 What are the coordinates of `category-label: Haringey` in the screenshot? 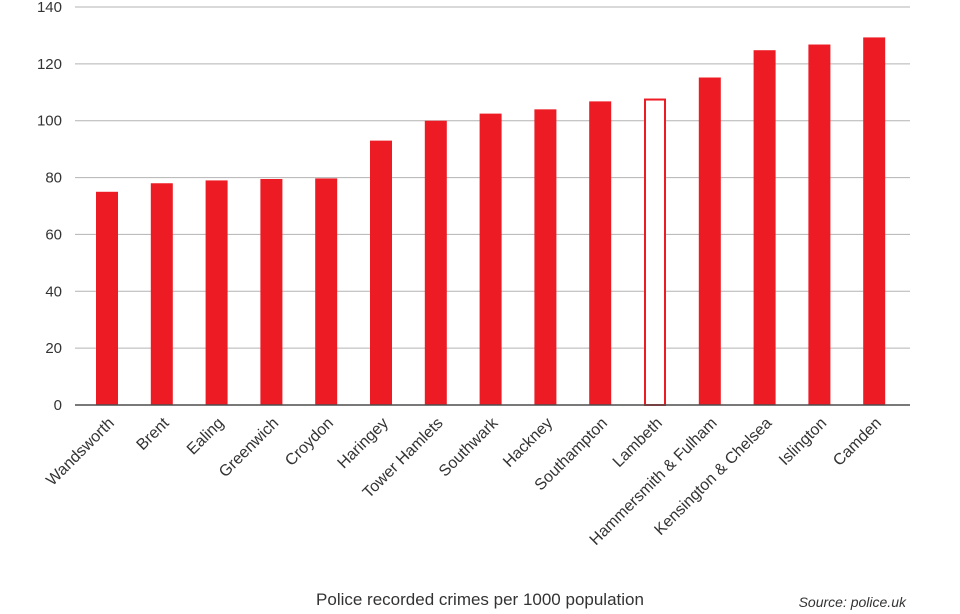 It's located at (363, 443).